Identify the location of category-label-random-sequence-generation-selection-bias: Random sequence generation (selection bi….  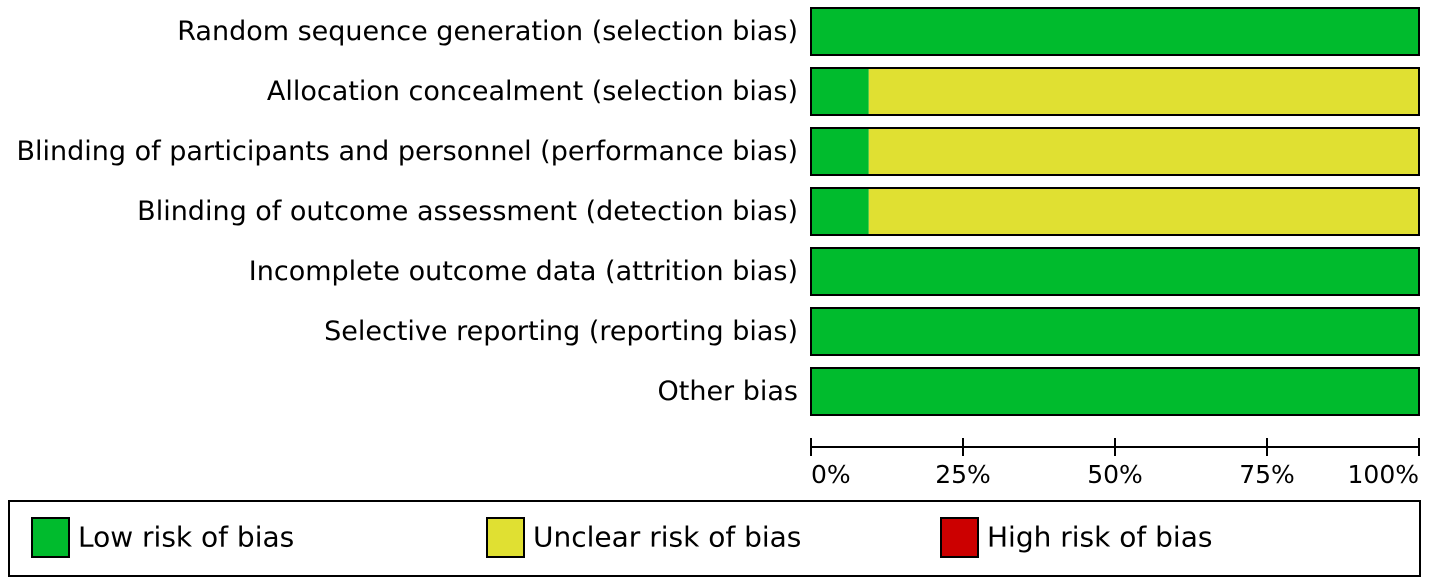
(487, 31).